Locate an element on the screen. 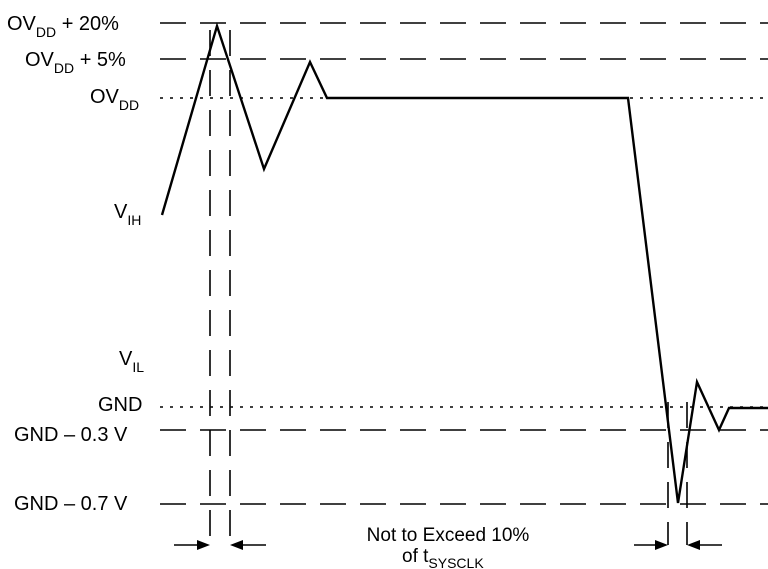 This screenshot has height=569, width=768. timing-note-line2: of tSYSCLK is located at coordinates (443, 557).